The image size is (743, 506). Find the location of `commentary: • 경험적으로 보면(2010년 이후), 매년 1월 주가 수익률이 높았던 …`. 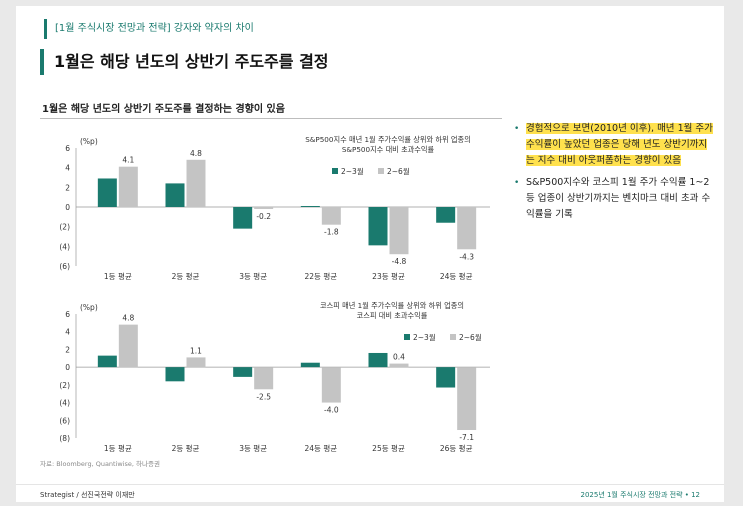

commentary: • 경험적으로 보면(2010년 이후), 매년 1월 주가 수익률이 높았던 … is located at coordinates (614, 175).